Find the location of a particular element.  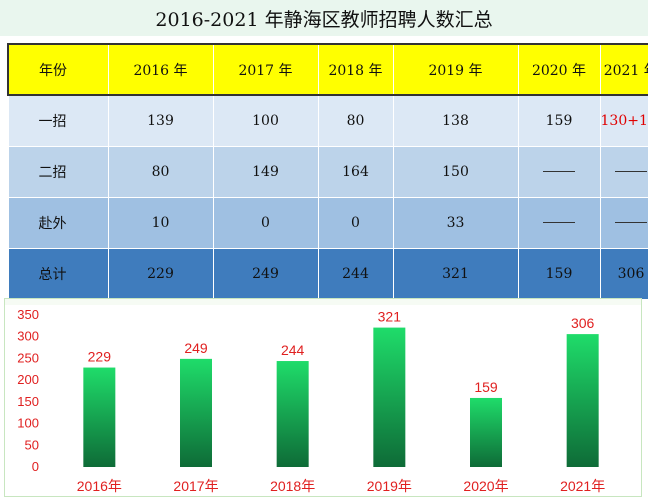

row-label: 赴外 is located at coordinates (58, 222).